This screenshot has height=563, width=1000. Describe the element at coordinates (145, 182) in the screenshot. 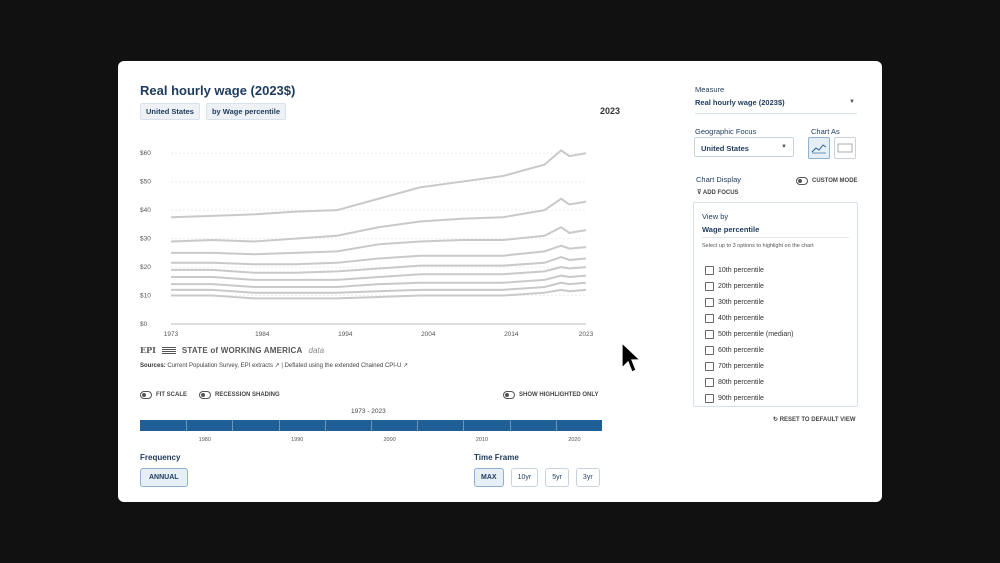

I see `y-tick-label: $50` at that location.